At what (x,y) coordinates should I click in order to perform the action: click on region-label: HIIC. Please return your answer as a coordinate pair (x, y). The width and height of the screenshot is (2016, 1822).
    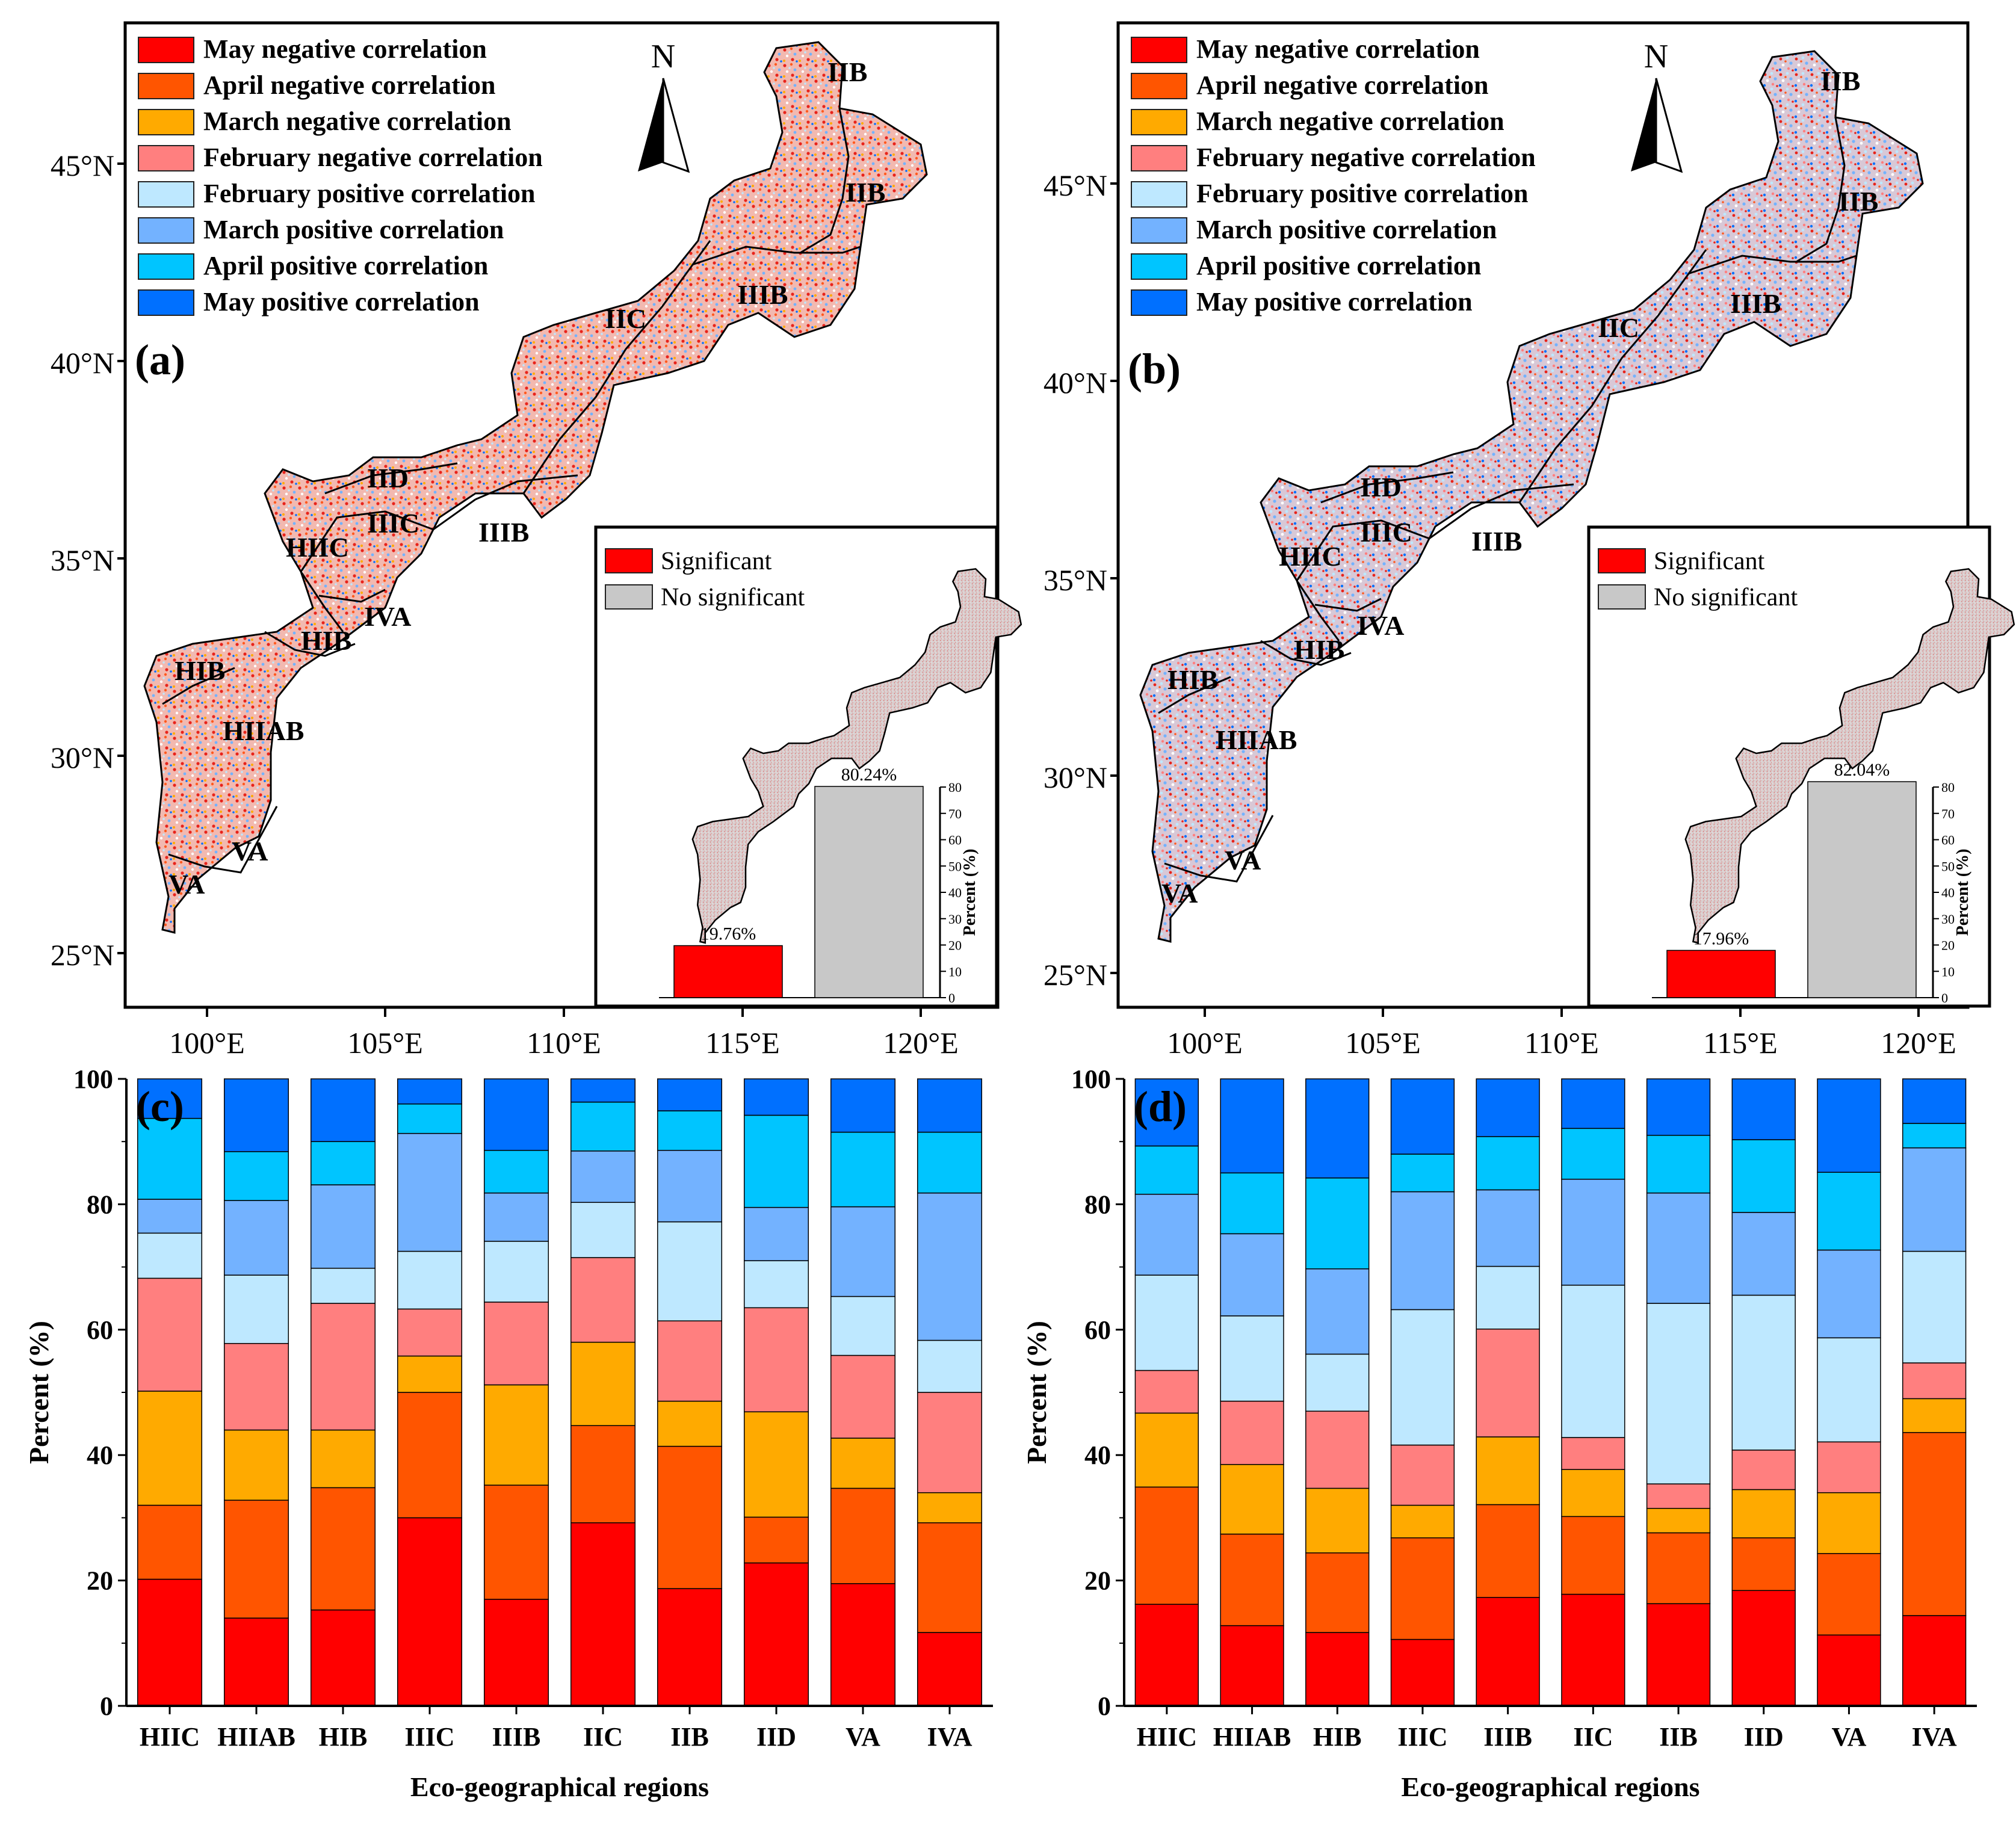
    Looking at the image, I should click on (1311, 556).